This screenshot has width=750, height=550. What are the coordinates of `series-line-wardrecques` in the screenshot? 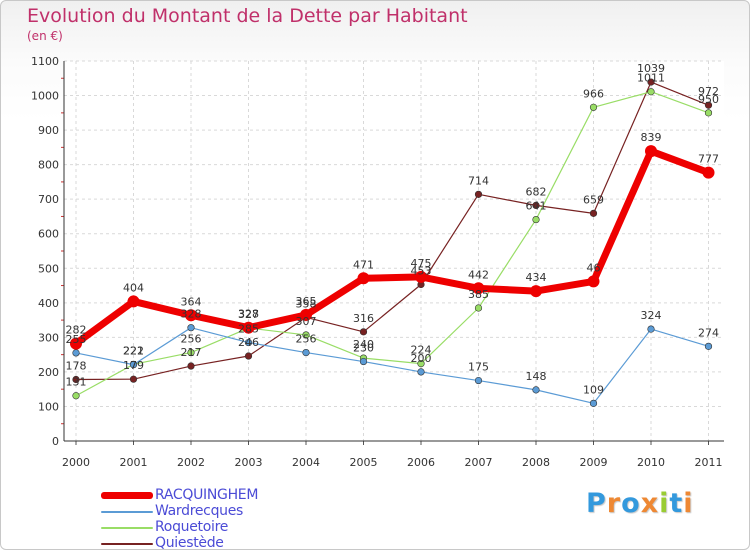 It's located at (392, 365).